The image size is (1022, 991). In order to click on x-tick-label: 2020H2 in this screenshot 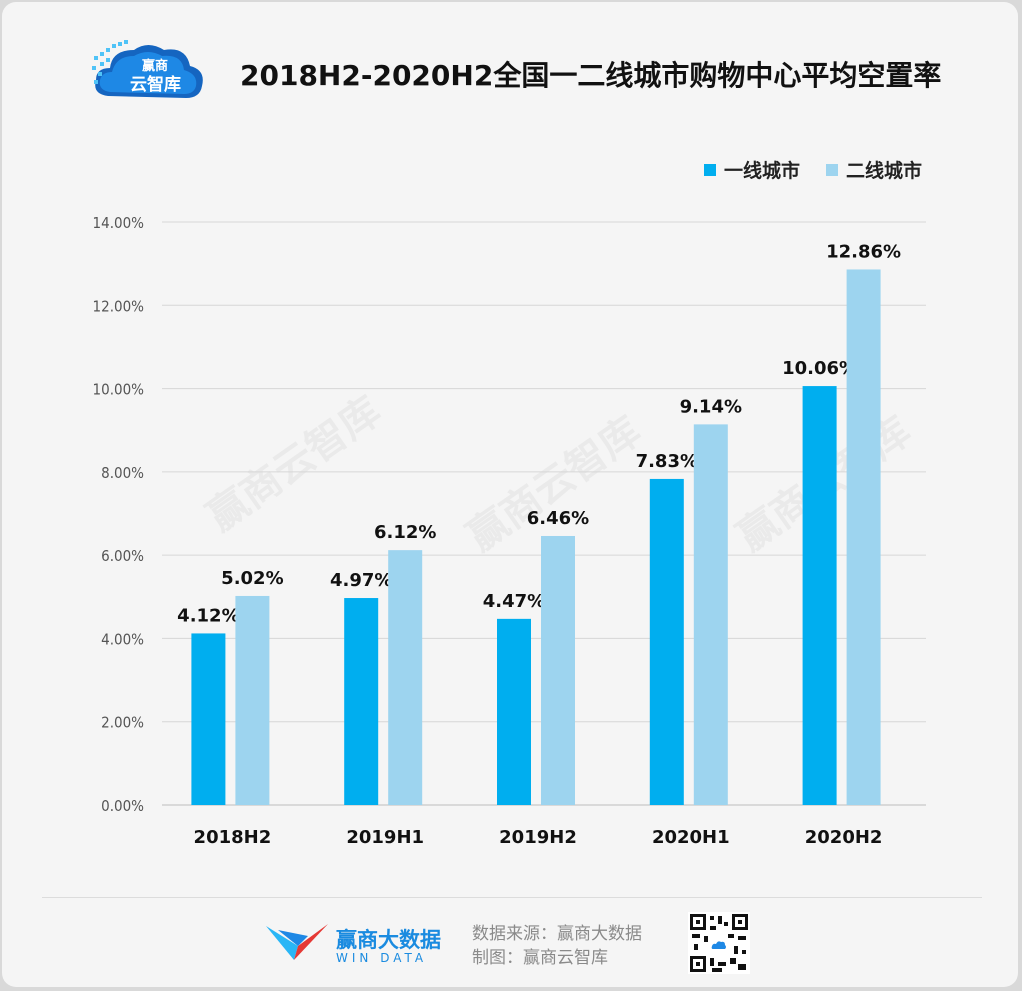, I will do `click(844, 837)`.